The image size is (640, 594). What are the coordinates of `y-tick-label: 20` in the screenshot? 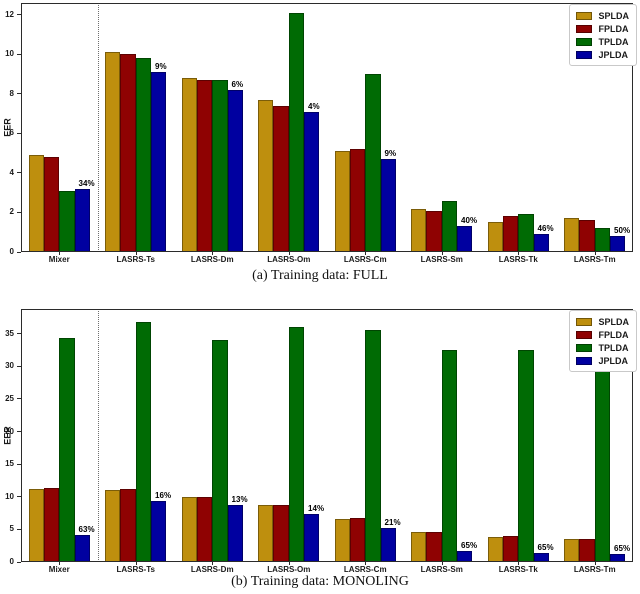 It's located at (9, 431).